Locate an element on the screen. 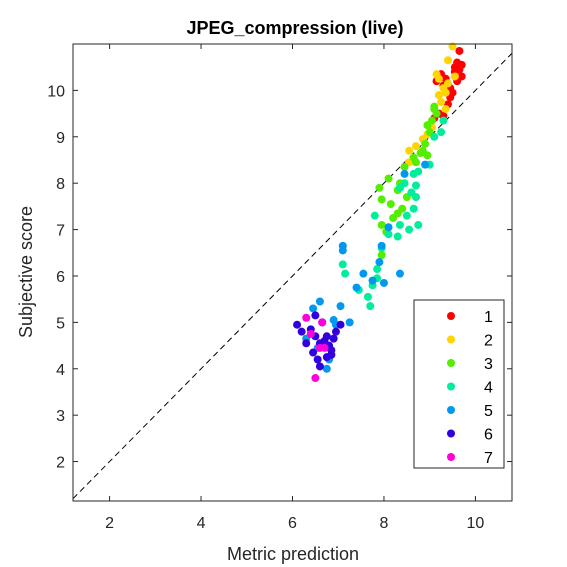  y-tick-label: 8 is located at coordinates (60, 184).